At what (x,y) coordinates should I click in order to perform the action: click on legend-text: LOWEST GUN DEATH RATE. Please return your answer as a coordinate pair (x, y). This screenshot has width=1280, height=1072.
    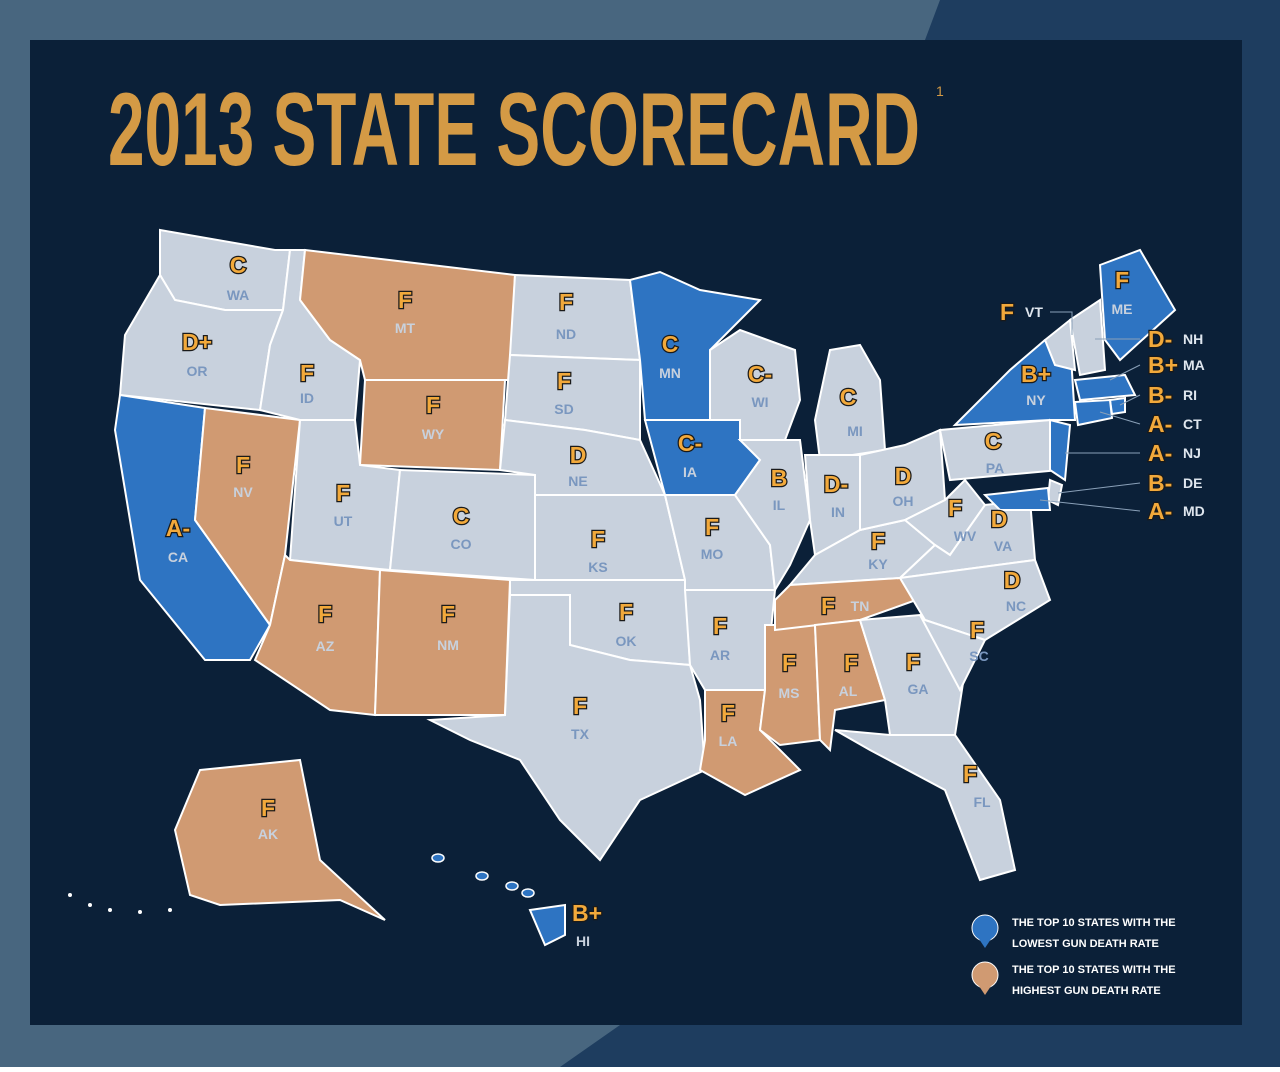
    Looking at the image, I should click on (1085, 944).